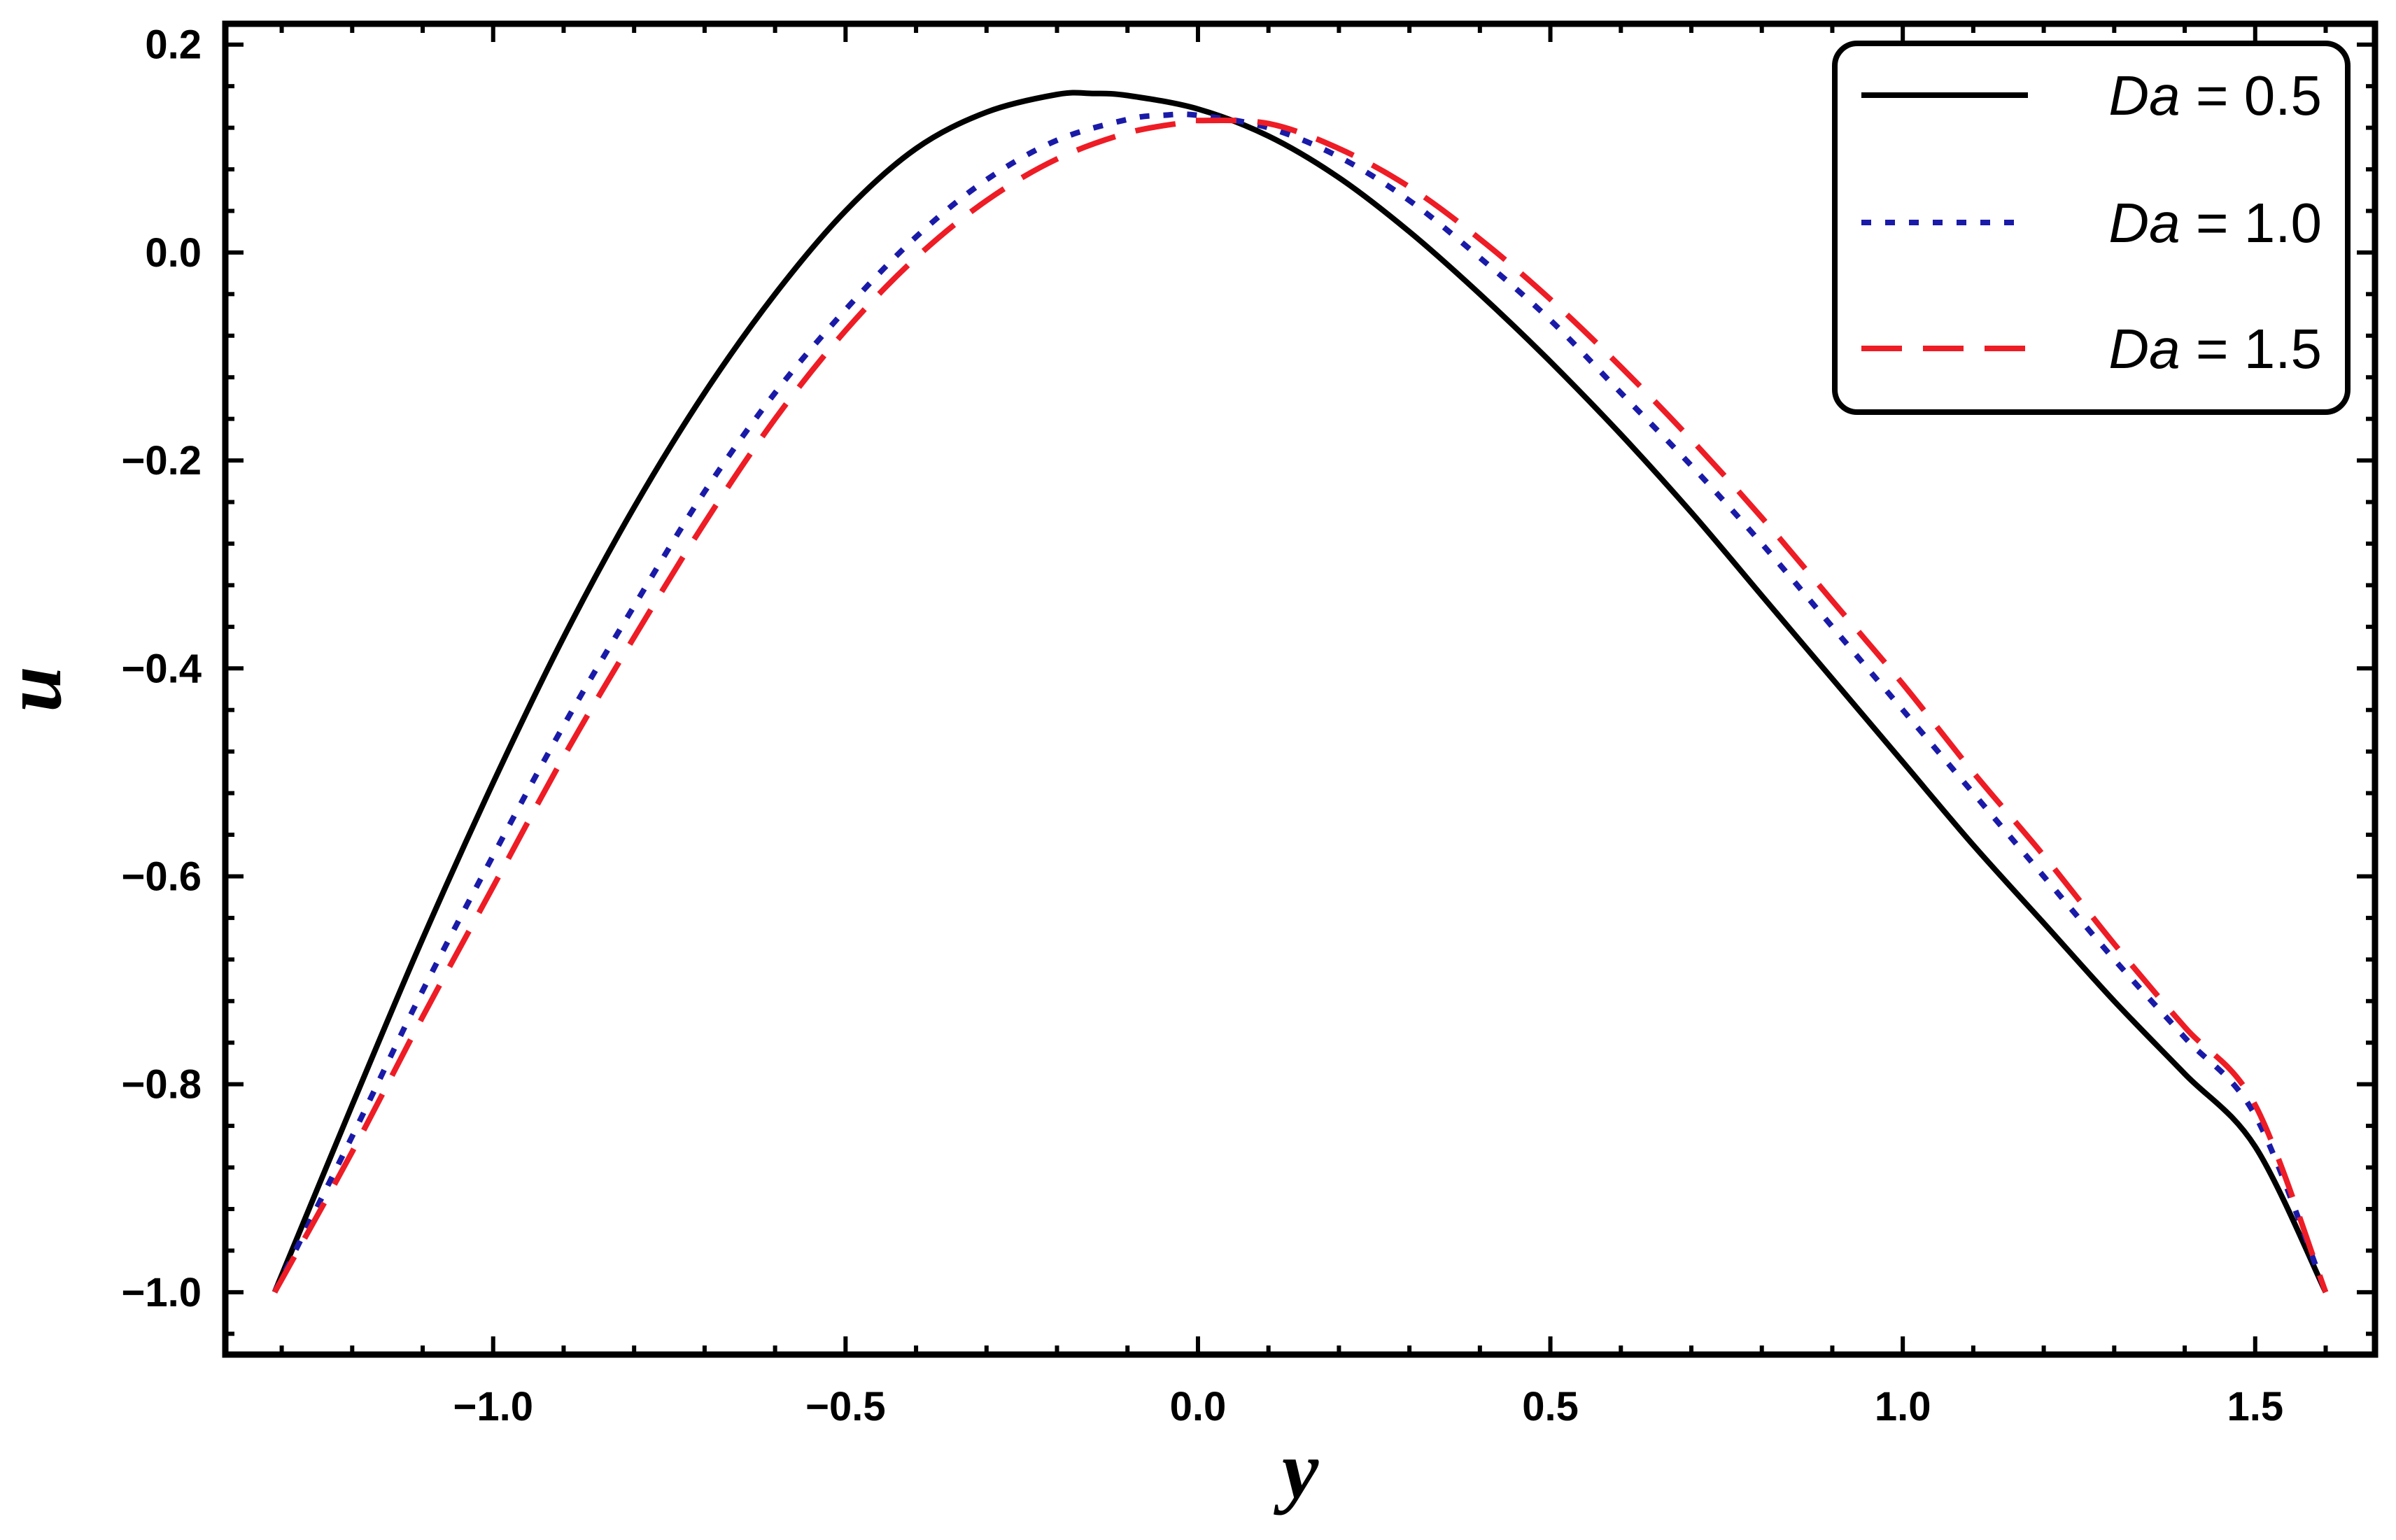 This screenshot has width=2396, height=1540. What do you see at coordinates (173, 45) in the screenshot?
I see `y-tick-label: 0.2` at bounding box center [173, 45].